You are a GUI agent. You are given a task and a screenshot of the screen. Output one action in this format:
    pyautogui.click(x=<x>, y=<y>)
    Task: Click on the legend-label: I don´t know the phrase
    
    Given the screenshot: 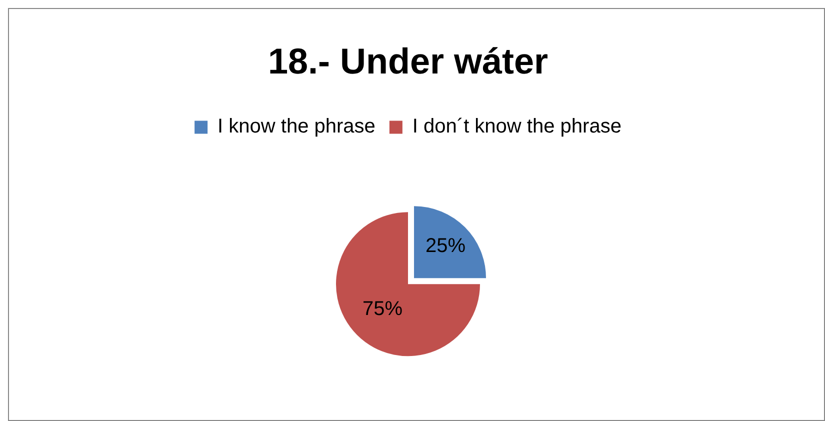 What is the action you would take?
    pyautogui.click(x=517, y=127)
    